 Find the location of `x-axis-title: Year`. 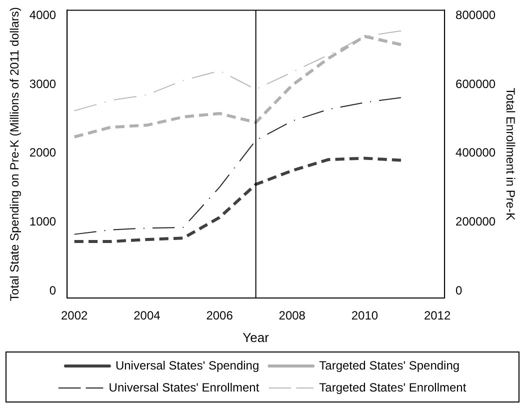

x-axis-title: Year is located at coordinates (256, 337).